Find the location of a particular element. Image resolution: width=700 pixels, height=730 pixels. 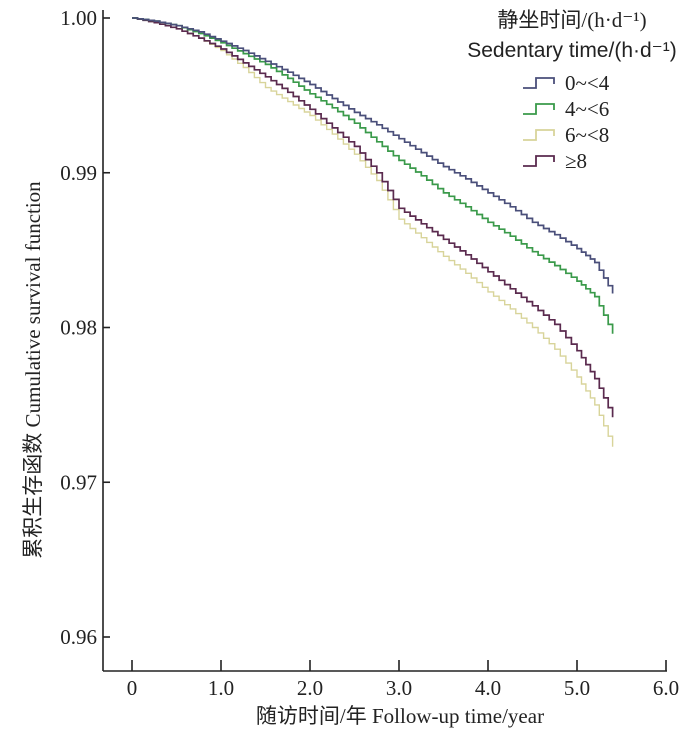

legend-item: 4~<6 is located at coordinates (566, 109).